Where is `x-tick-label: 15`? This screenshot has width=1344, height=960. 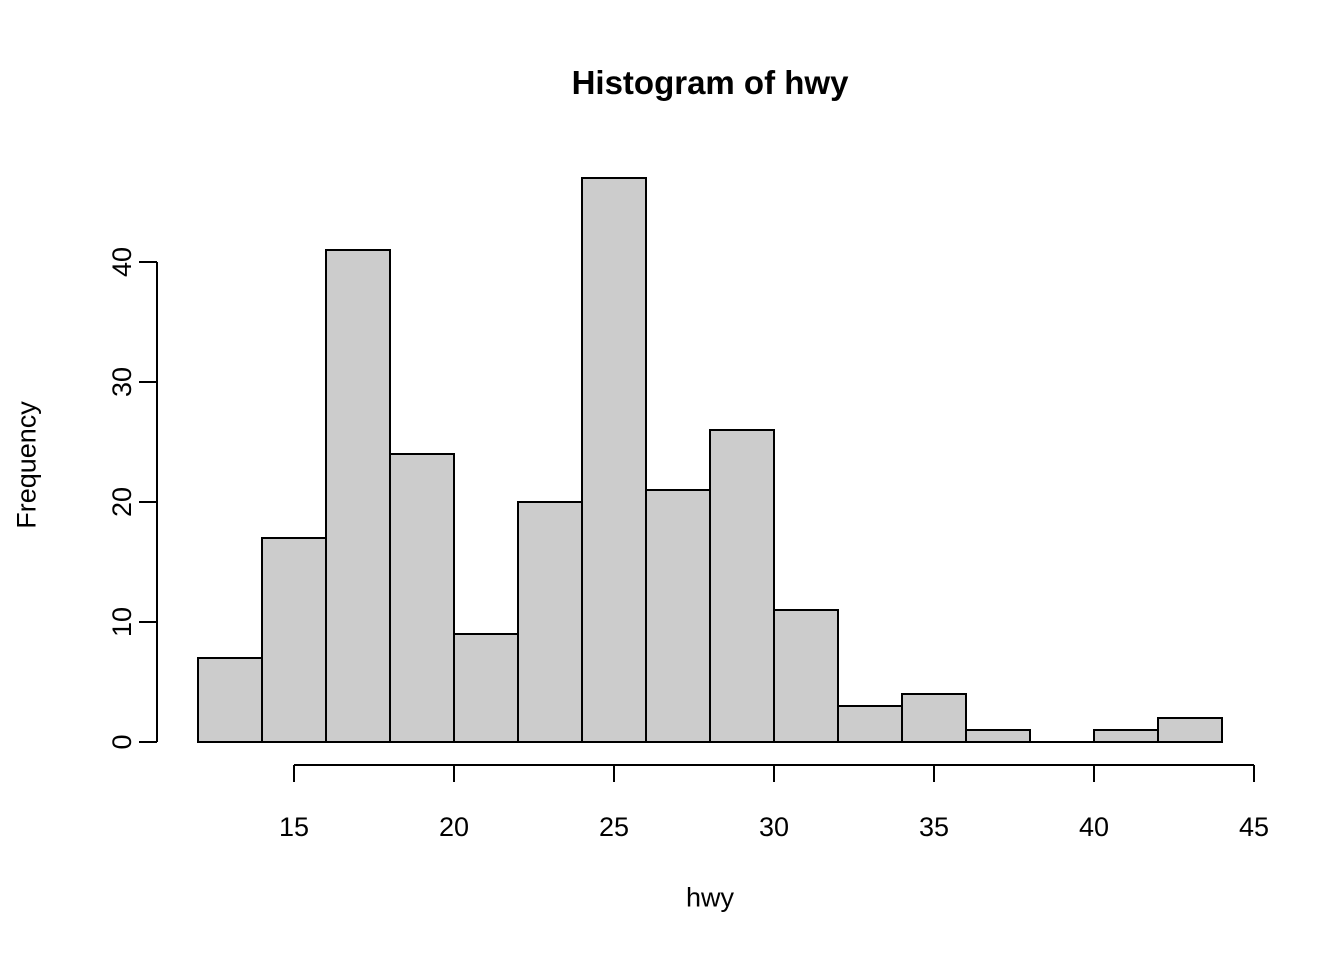
x-tick-label: 15 is located at coordinates (294, 827).